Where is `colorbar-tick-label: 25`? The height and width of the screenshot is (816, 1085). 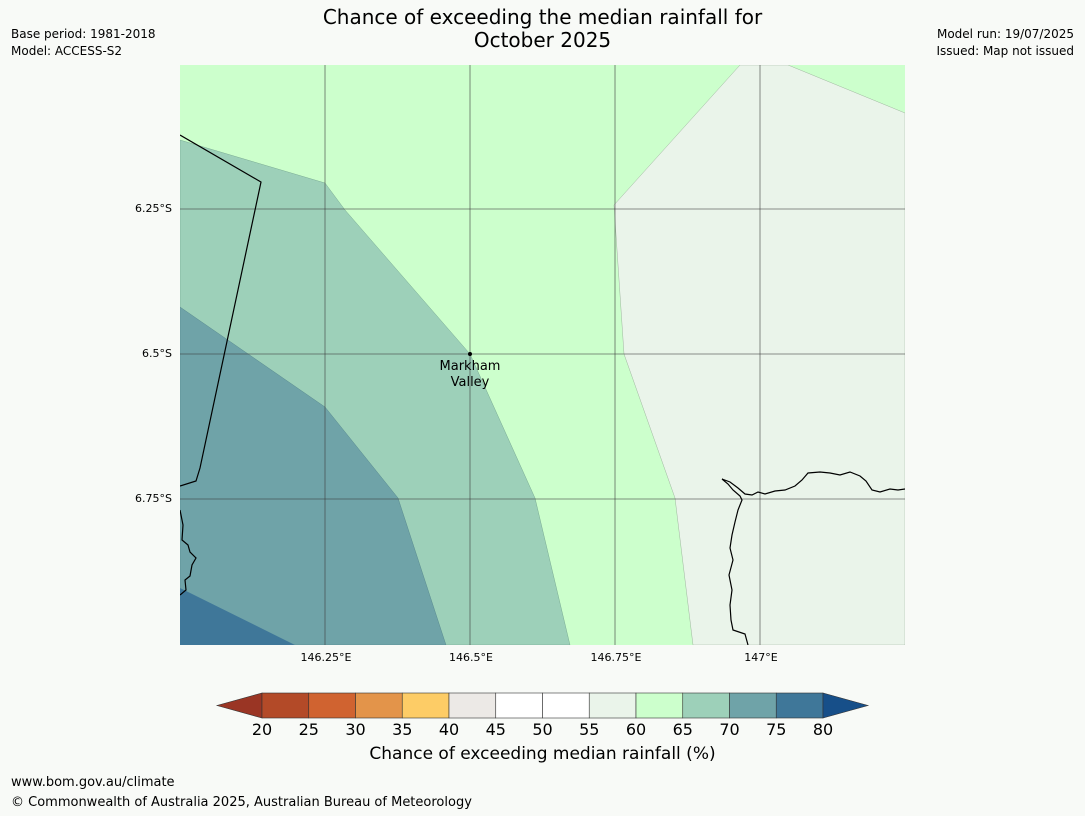
colorbar-tick-label: 25 is located at coordinates (308, 729).